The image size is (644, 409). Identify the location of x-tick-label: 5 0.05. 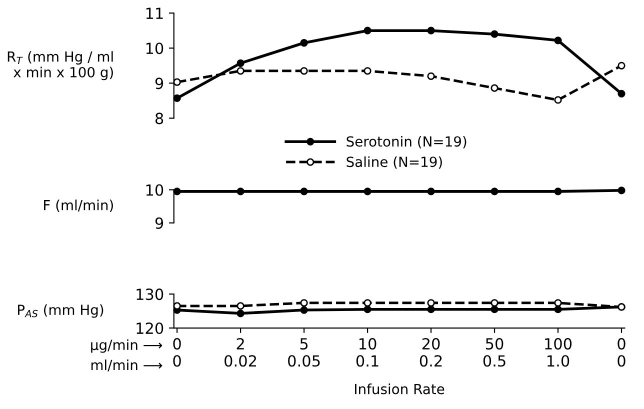
(304, 352).